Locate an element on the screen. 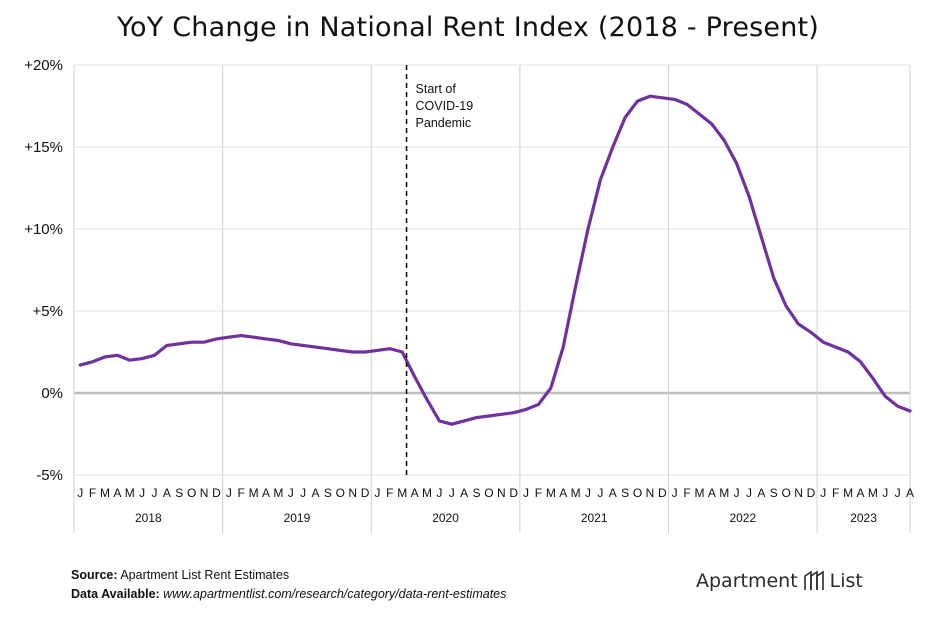  year-tick-label: 2018 is located at coordinates (148, 518).